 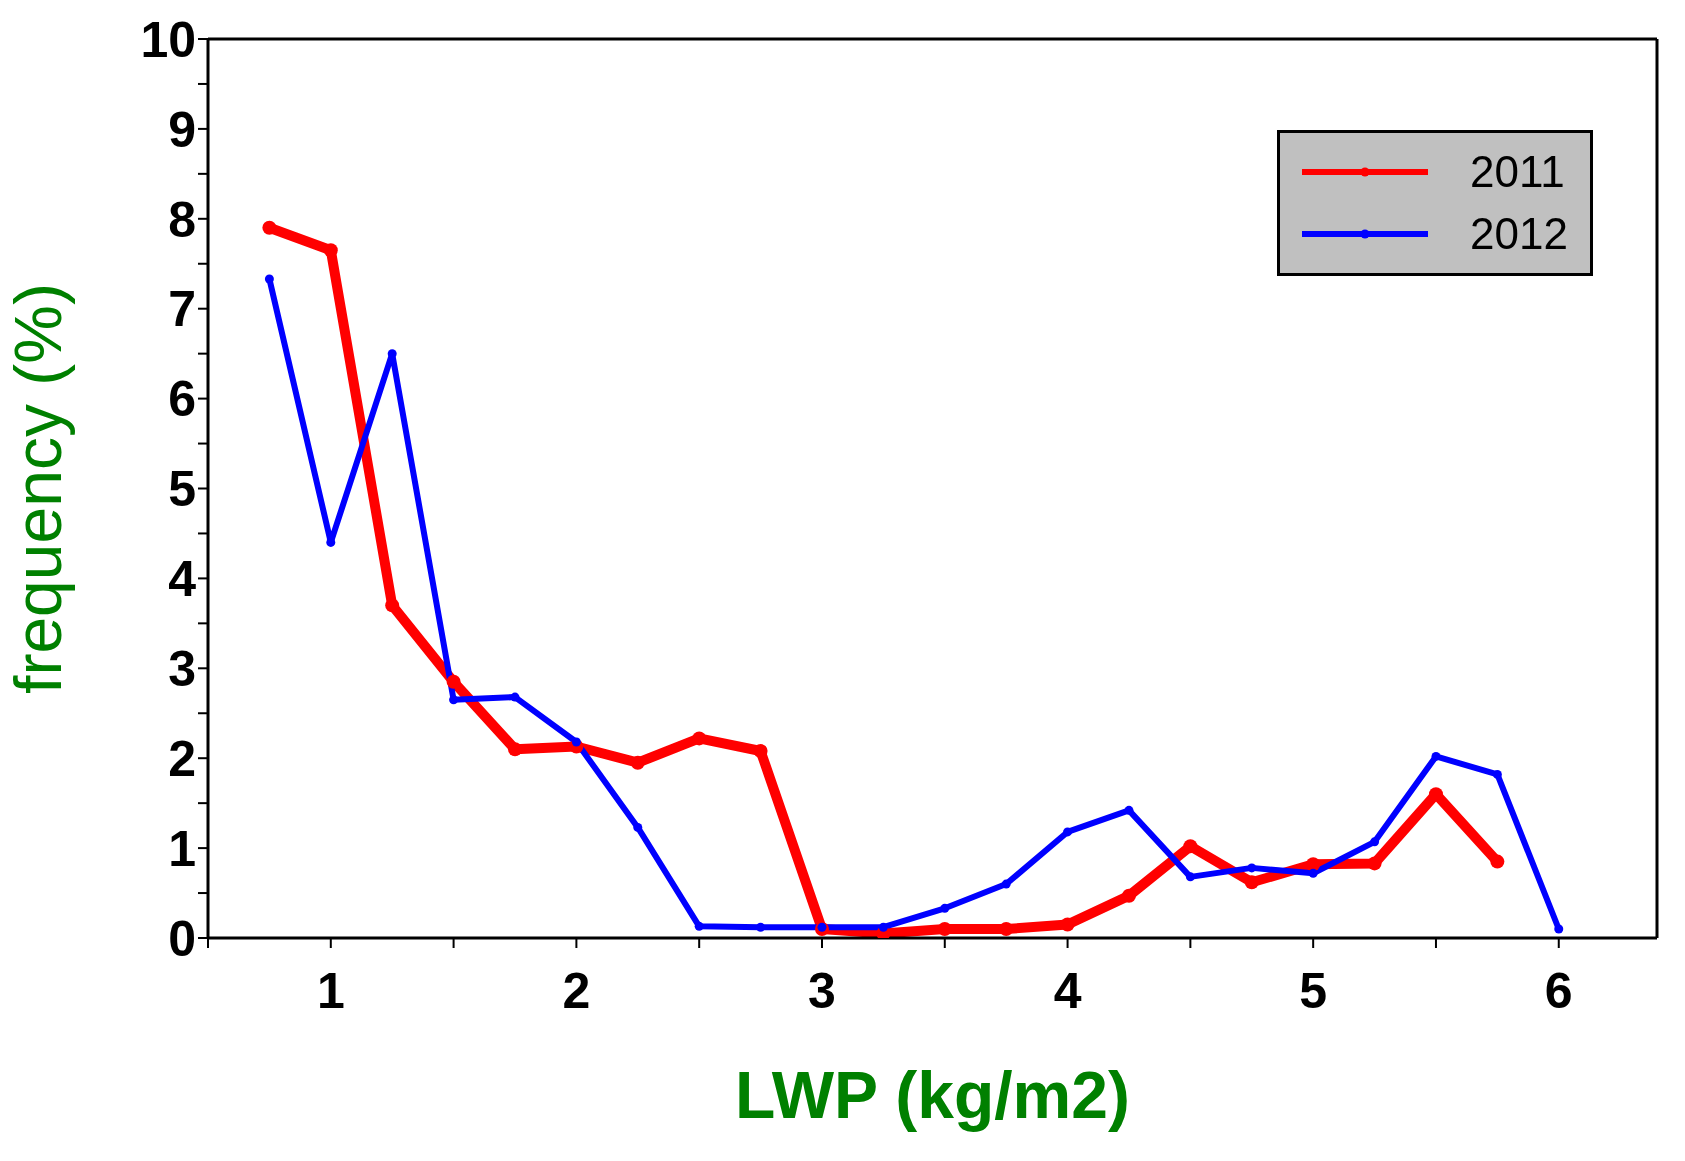 I want to click on x-tick-label: 5, so click(x=1313, y=990).